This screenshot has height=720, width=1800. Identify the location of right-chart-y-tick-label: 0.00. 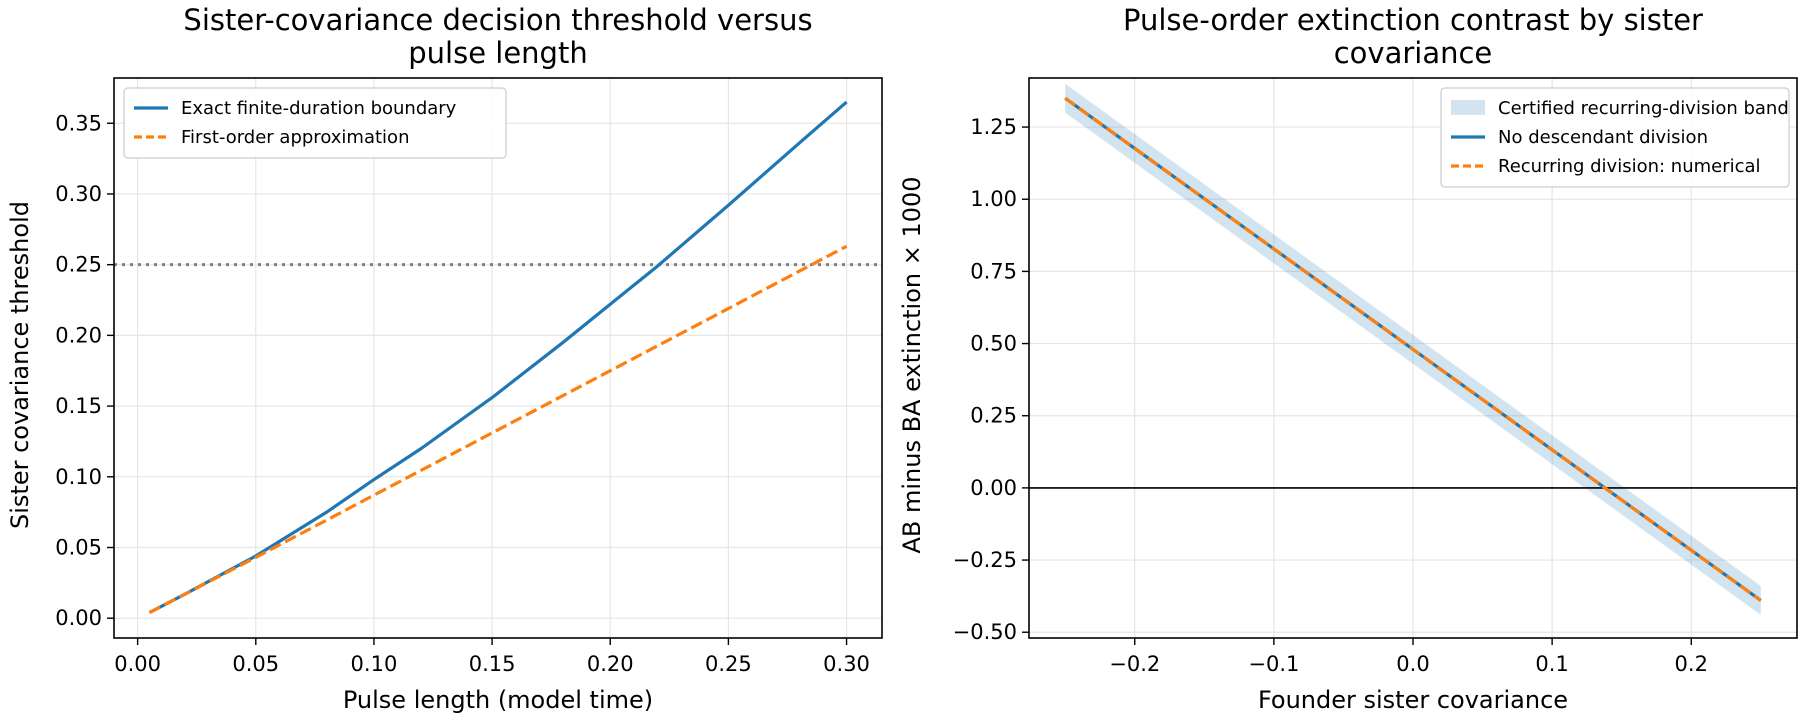
(993, 488).